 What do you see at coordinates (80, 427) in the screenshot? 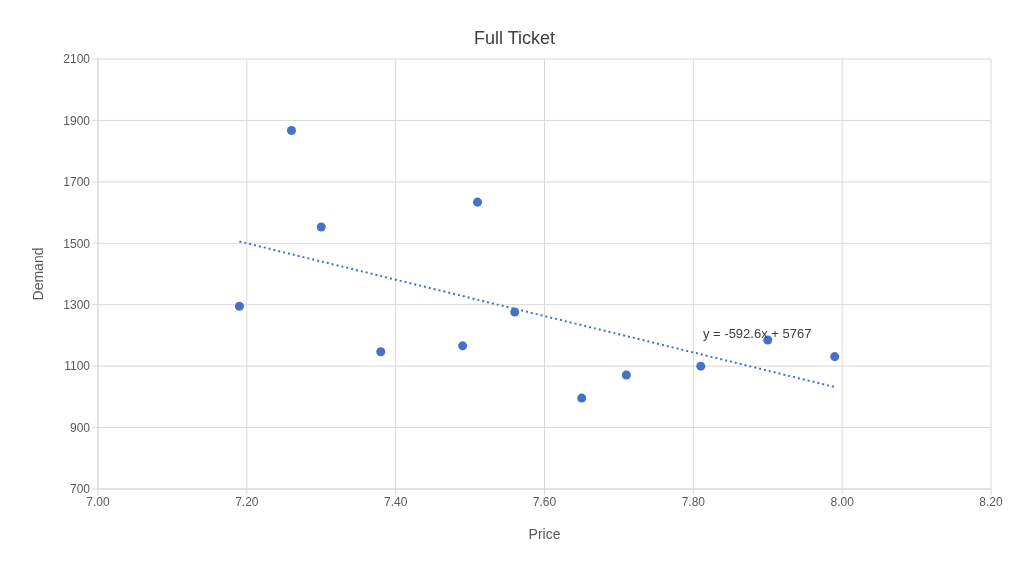
I see `y-tick-label: 900` at bounding box center [80, 427].